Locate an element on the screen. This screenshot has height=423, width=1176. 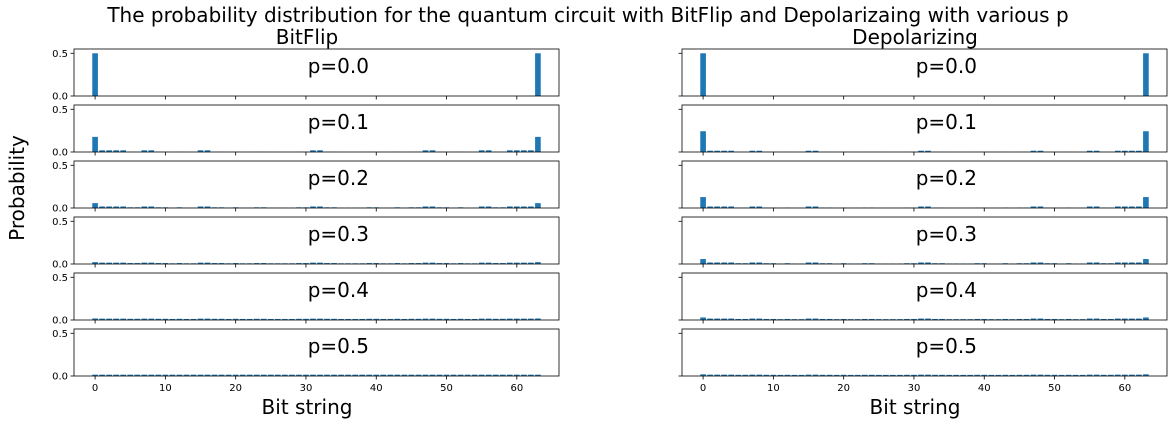
subplot-bitflip-4: 0.0 0.5 p=0.4 is located at coordinates (306, 299).